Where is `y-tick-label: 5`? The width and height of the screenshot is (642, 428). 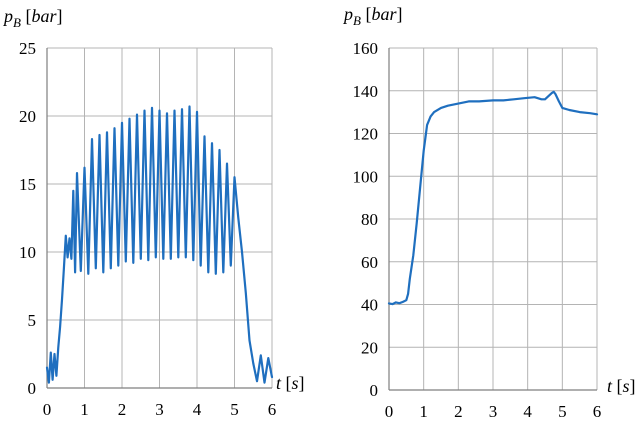
y-tick-label: 5 is located at coordinates (32, 320).